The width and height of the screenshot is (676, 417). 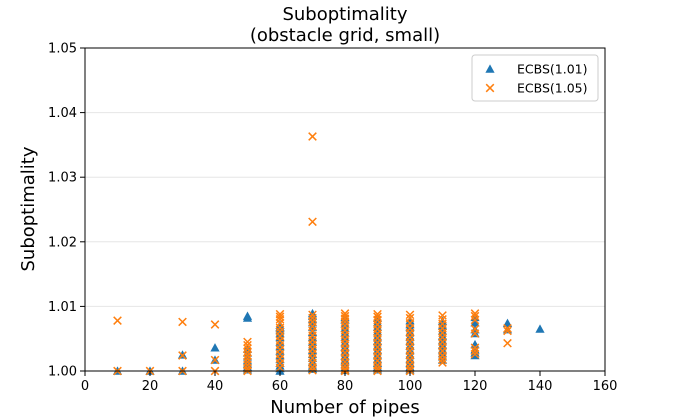 What do you see at coordinates (85, 386) in the screenshot?
I see `x-tick-label: 0` at bounding box center [85, 386].